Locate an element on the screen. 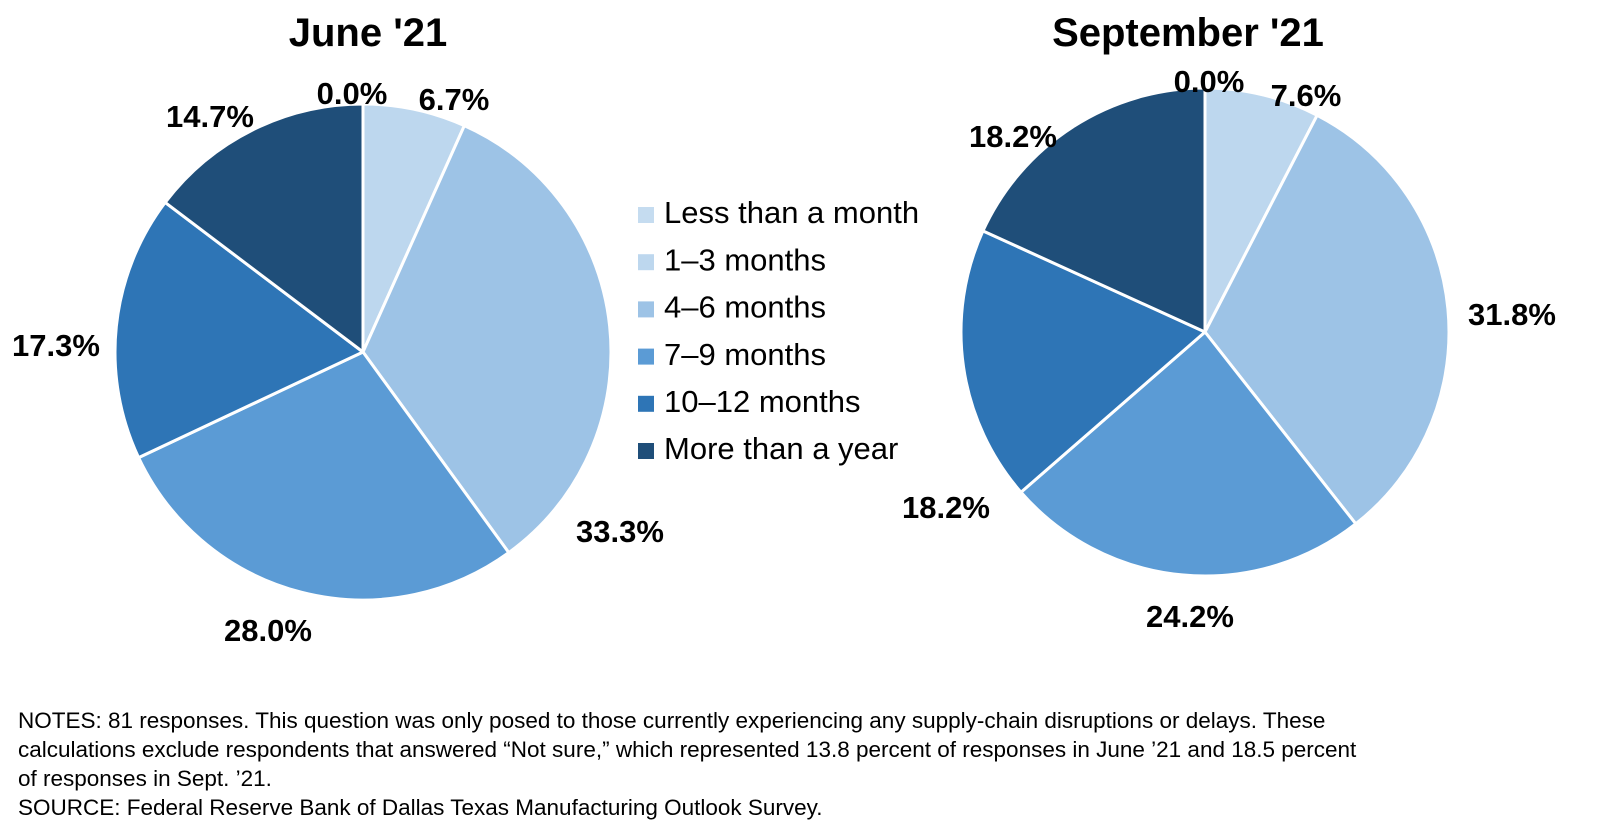 The height and width of the screenshot is (837, 1607). data-label-june-7-9-months: 28.0% is located at coordinates (268, 630).